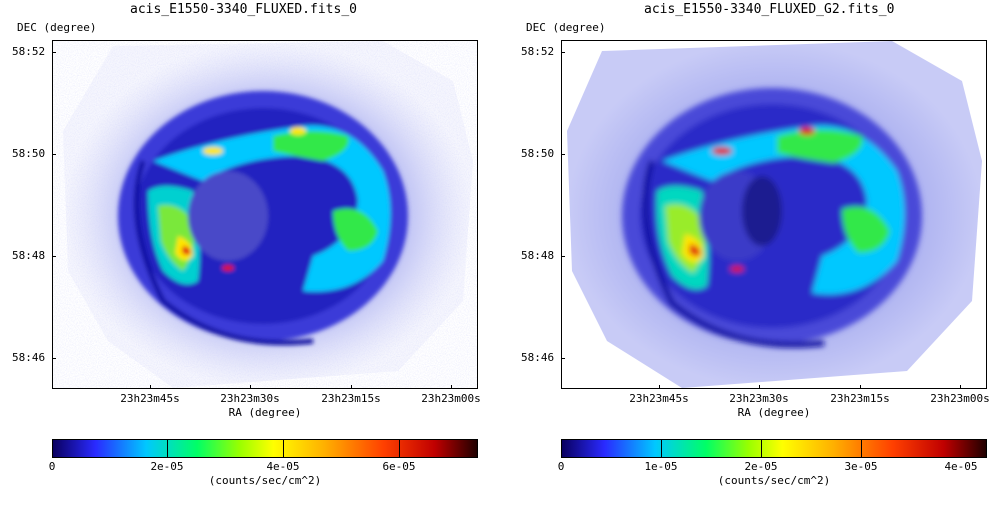 Image resolution: width=1000 pixels, height=511 pixels. Describe the element at coordinates (861, 466) in the screenshot. I see `colorbar-tick-label: 3e-05` at that location.